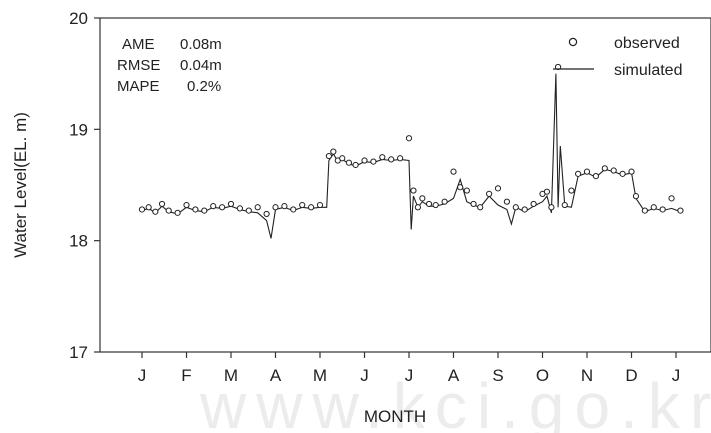 This screenshot has height=433, width=711. What do you see at coordinates (78, 241) in the screenshot?
I see `y-tick-label: 18` at bounding box center [78, 241].